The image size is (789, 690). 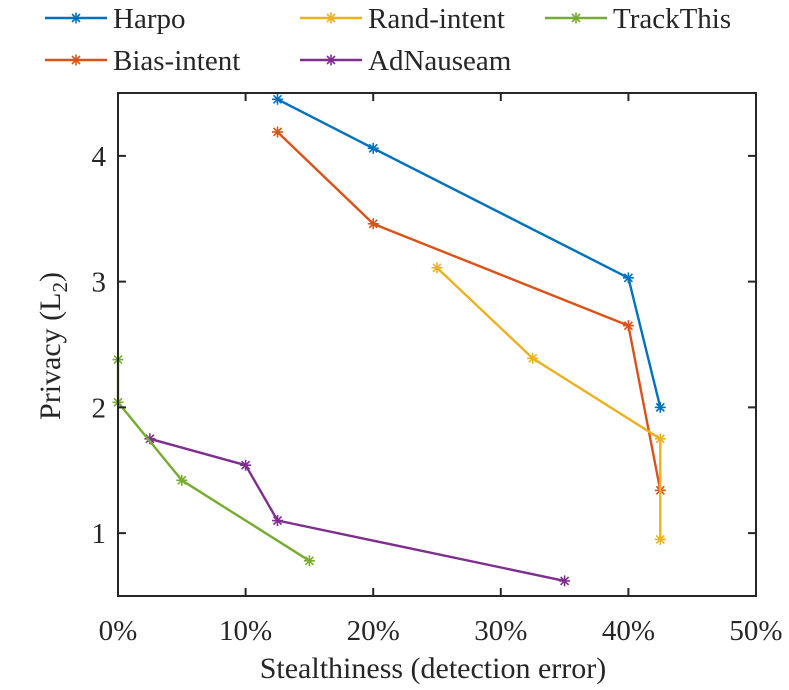 What do you see at coordinates (672, 19) in the screenshot?
I see `legend-label-trackthis: TrackThis` at bounding box center [672, 19].